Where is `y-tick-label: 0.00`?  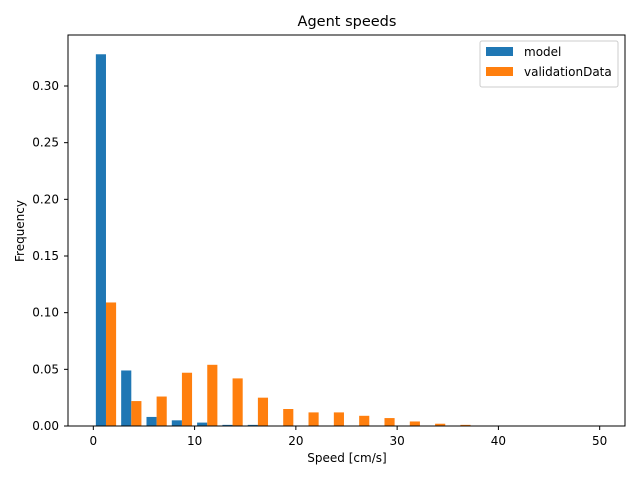
y-tick-label: 0.00 is located at coordinates (45, 426).